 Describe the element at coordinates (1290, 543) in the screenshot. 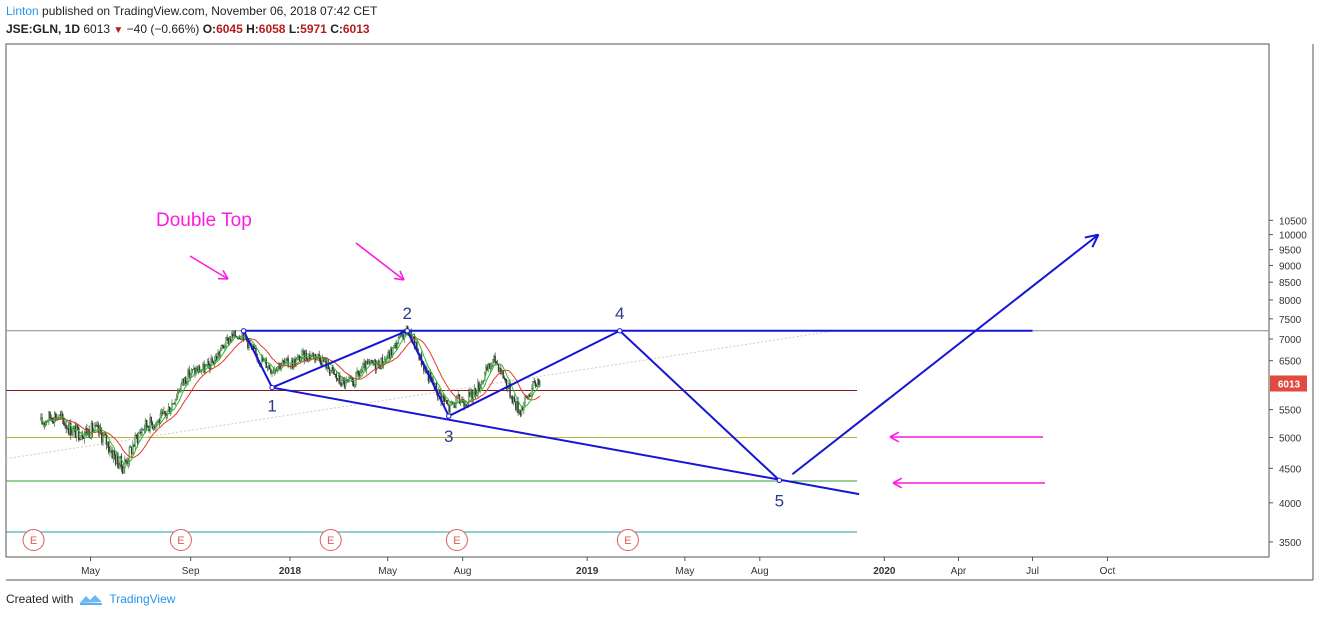

I see `y-tick-label: 3500` at that location.